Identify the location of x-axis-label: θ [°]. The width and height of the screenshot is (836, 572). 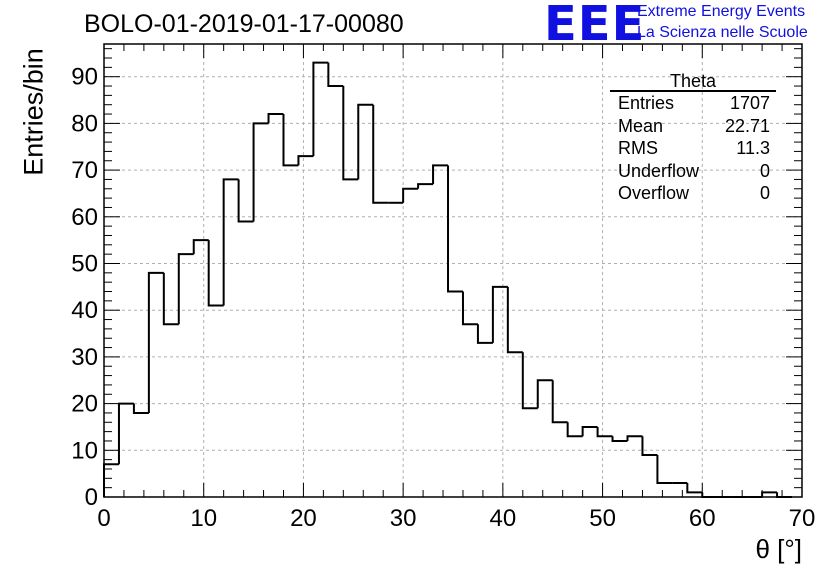
(778, 549).